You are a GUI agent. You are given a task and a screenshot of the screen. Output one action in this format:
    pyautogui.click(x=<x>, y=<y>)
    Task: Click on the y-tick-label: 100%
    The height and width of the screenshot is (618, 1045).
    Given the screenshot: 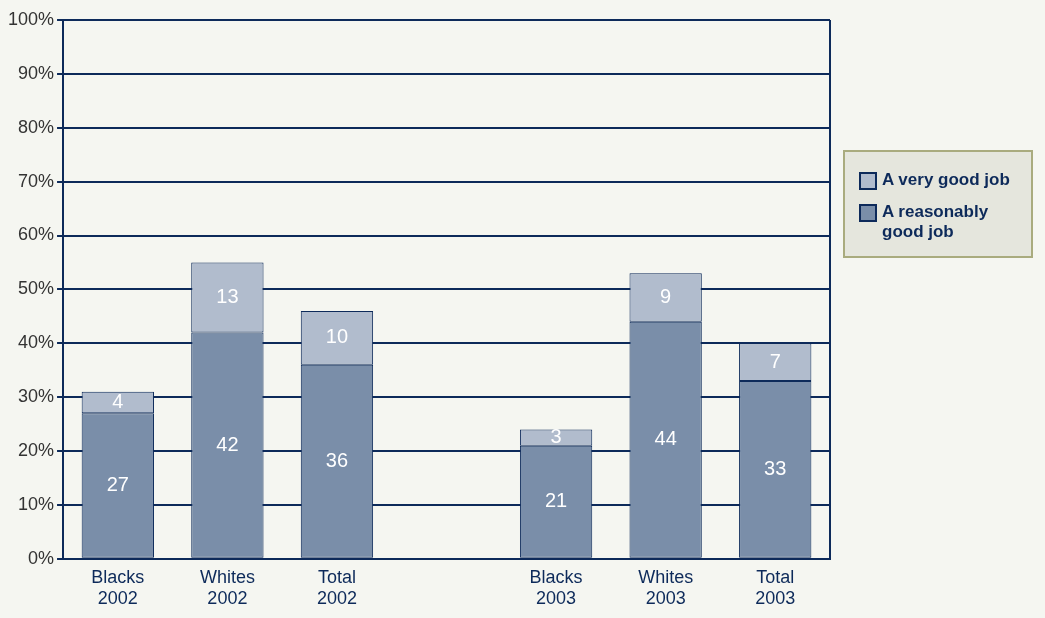 What is the action you would take?
    pyautogui.click(x=31, y=18)
    